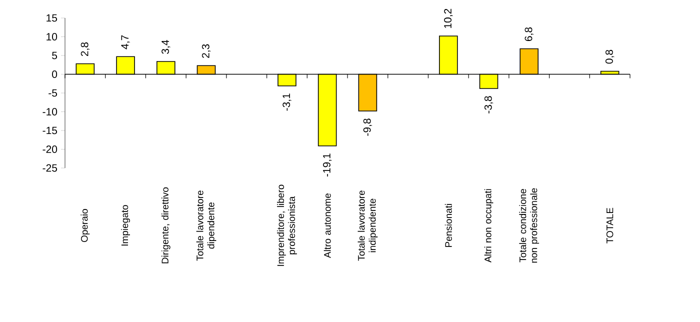  I want to click on x-tick-label: Altri non occupati, so click(489, 225).